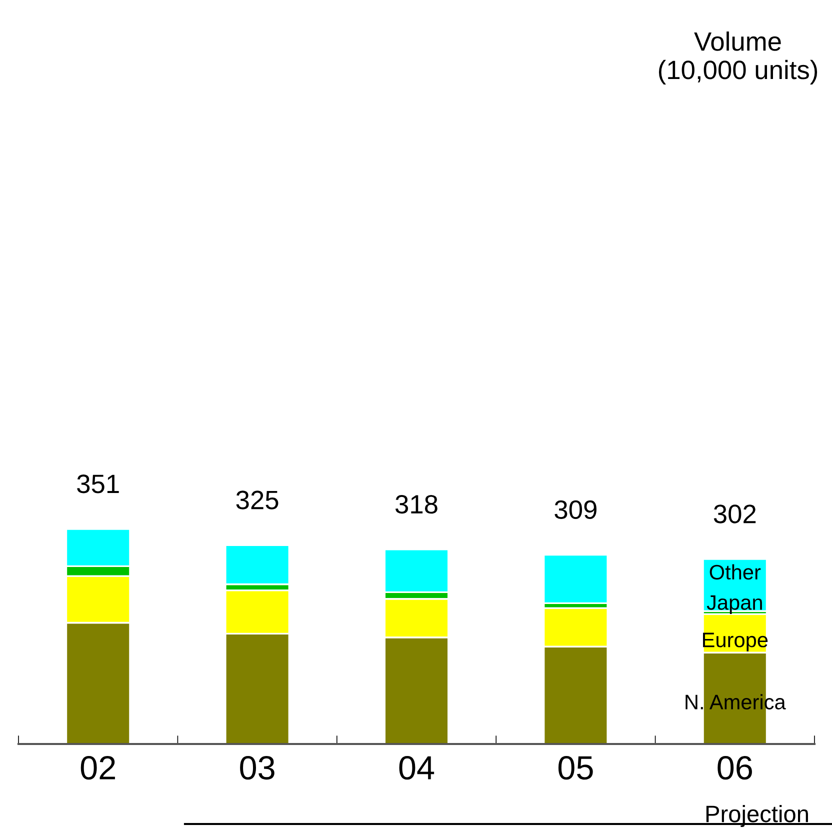  I want to click on series-label: Japan, so click(734, 604).